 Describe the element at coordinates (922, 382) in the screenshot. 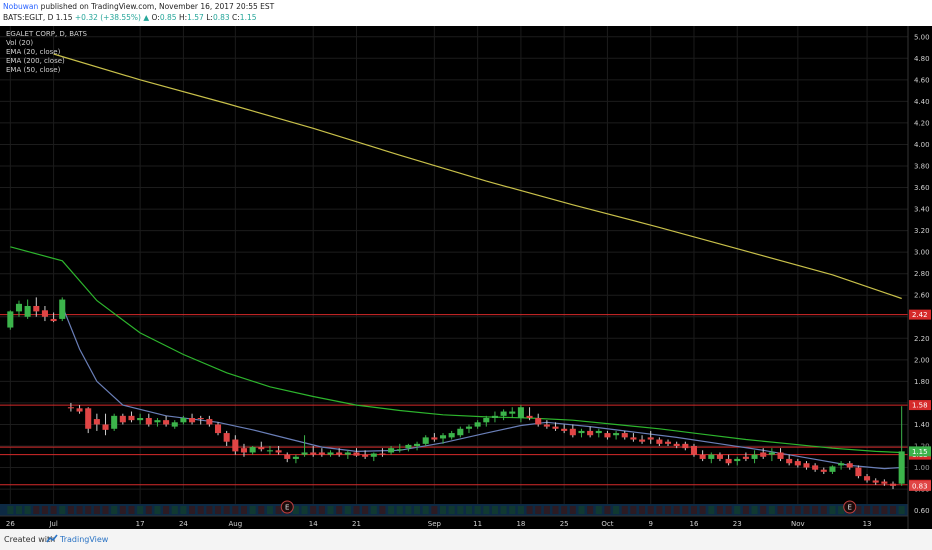

I see `y-tick-label: 1.80` at that location.